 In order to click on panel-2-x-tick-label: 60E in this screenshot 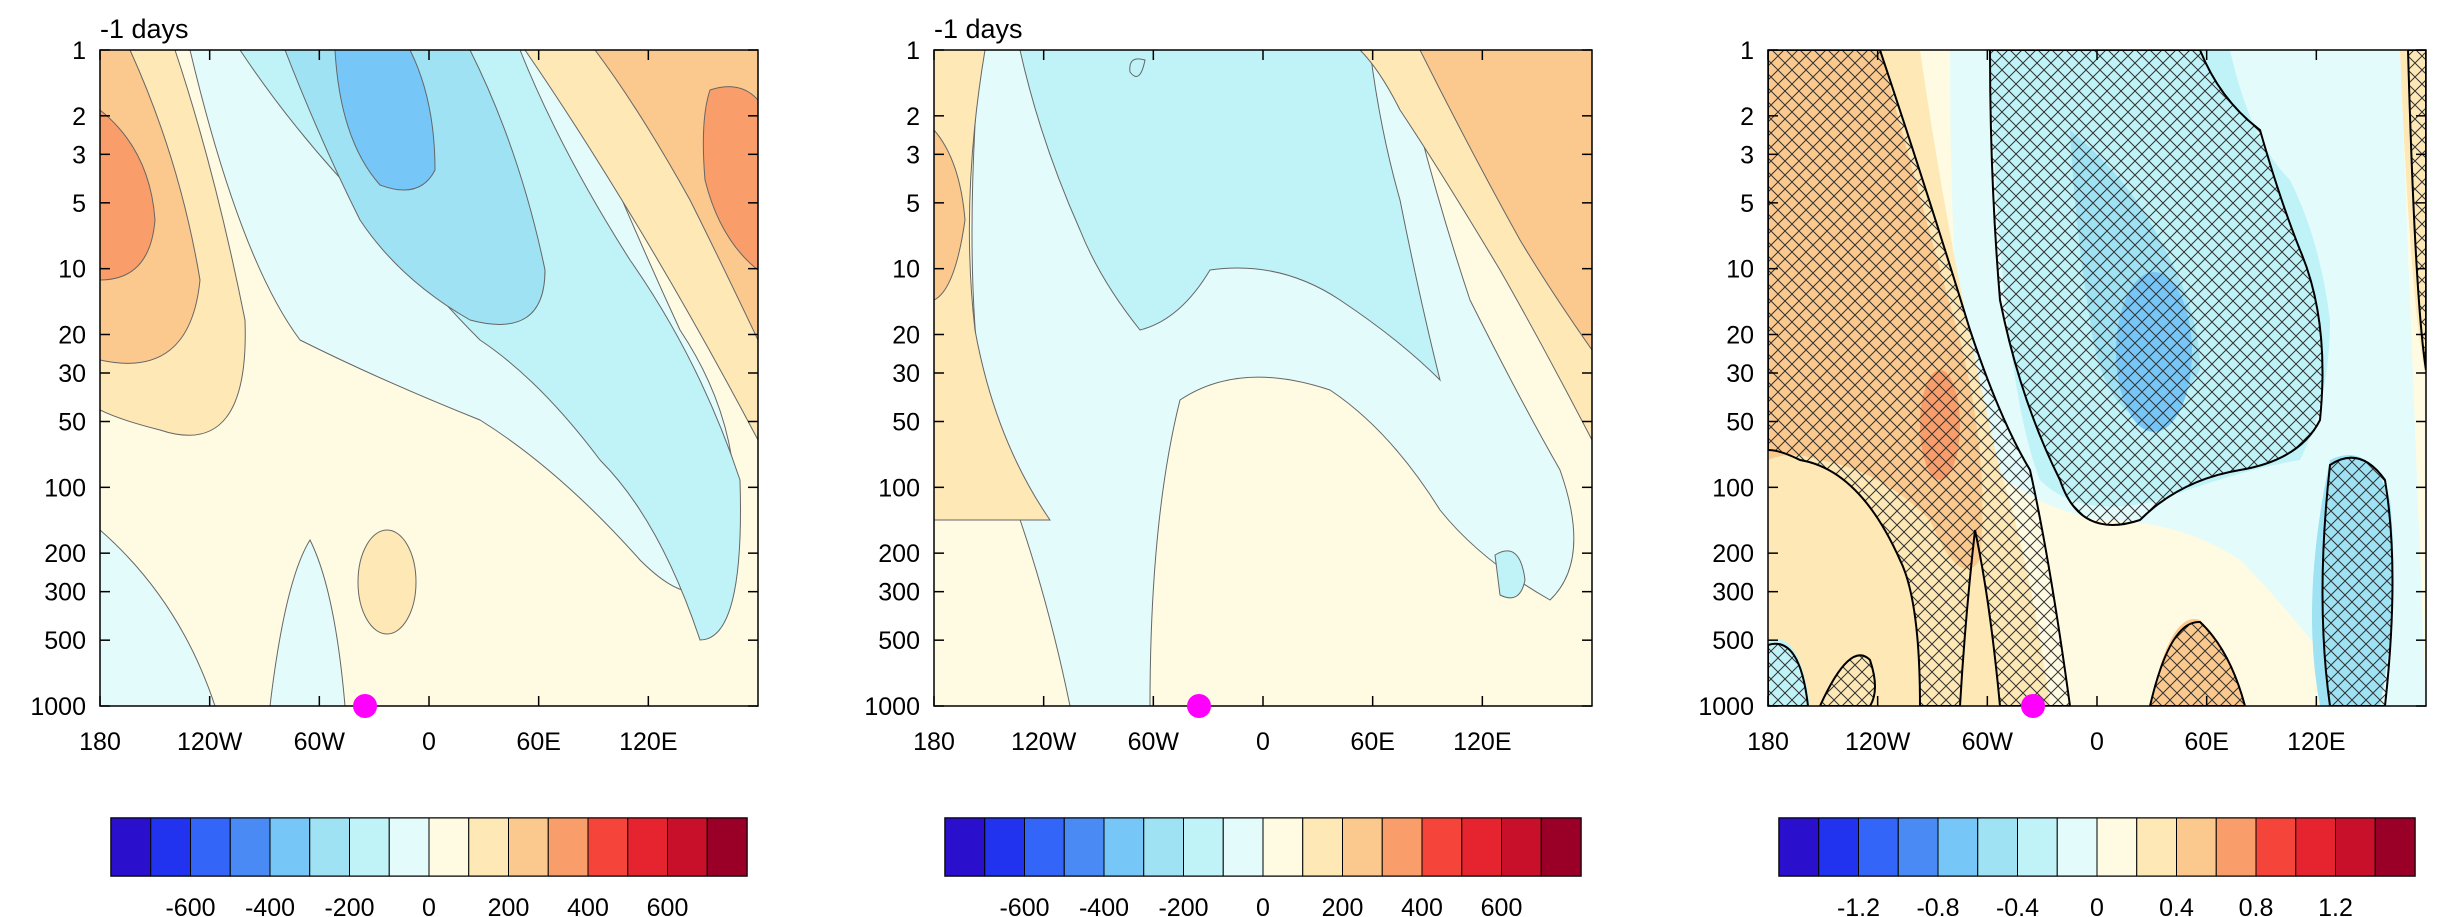, I will do `click(1372, 742)`.